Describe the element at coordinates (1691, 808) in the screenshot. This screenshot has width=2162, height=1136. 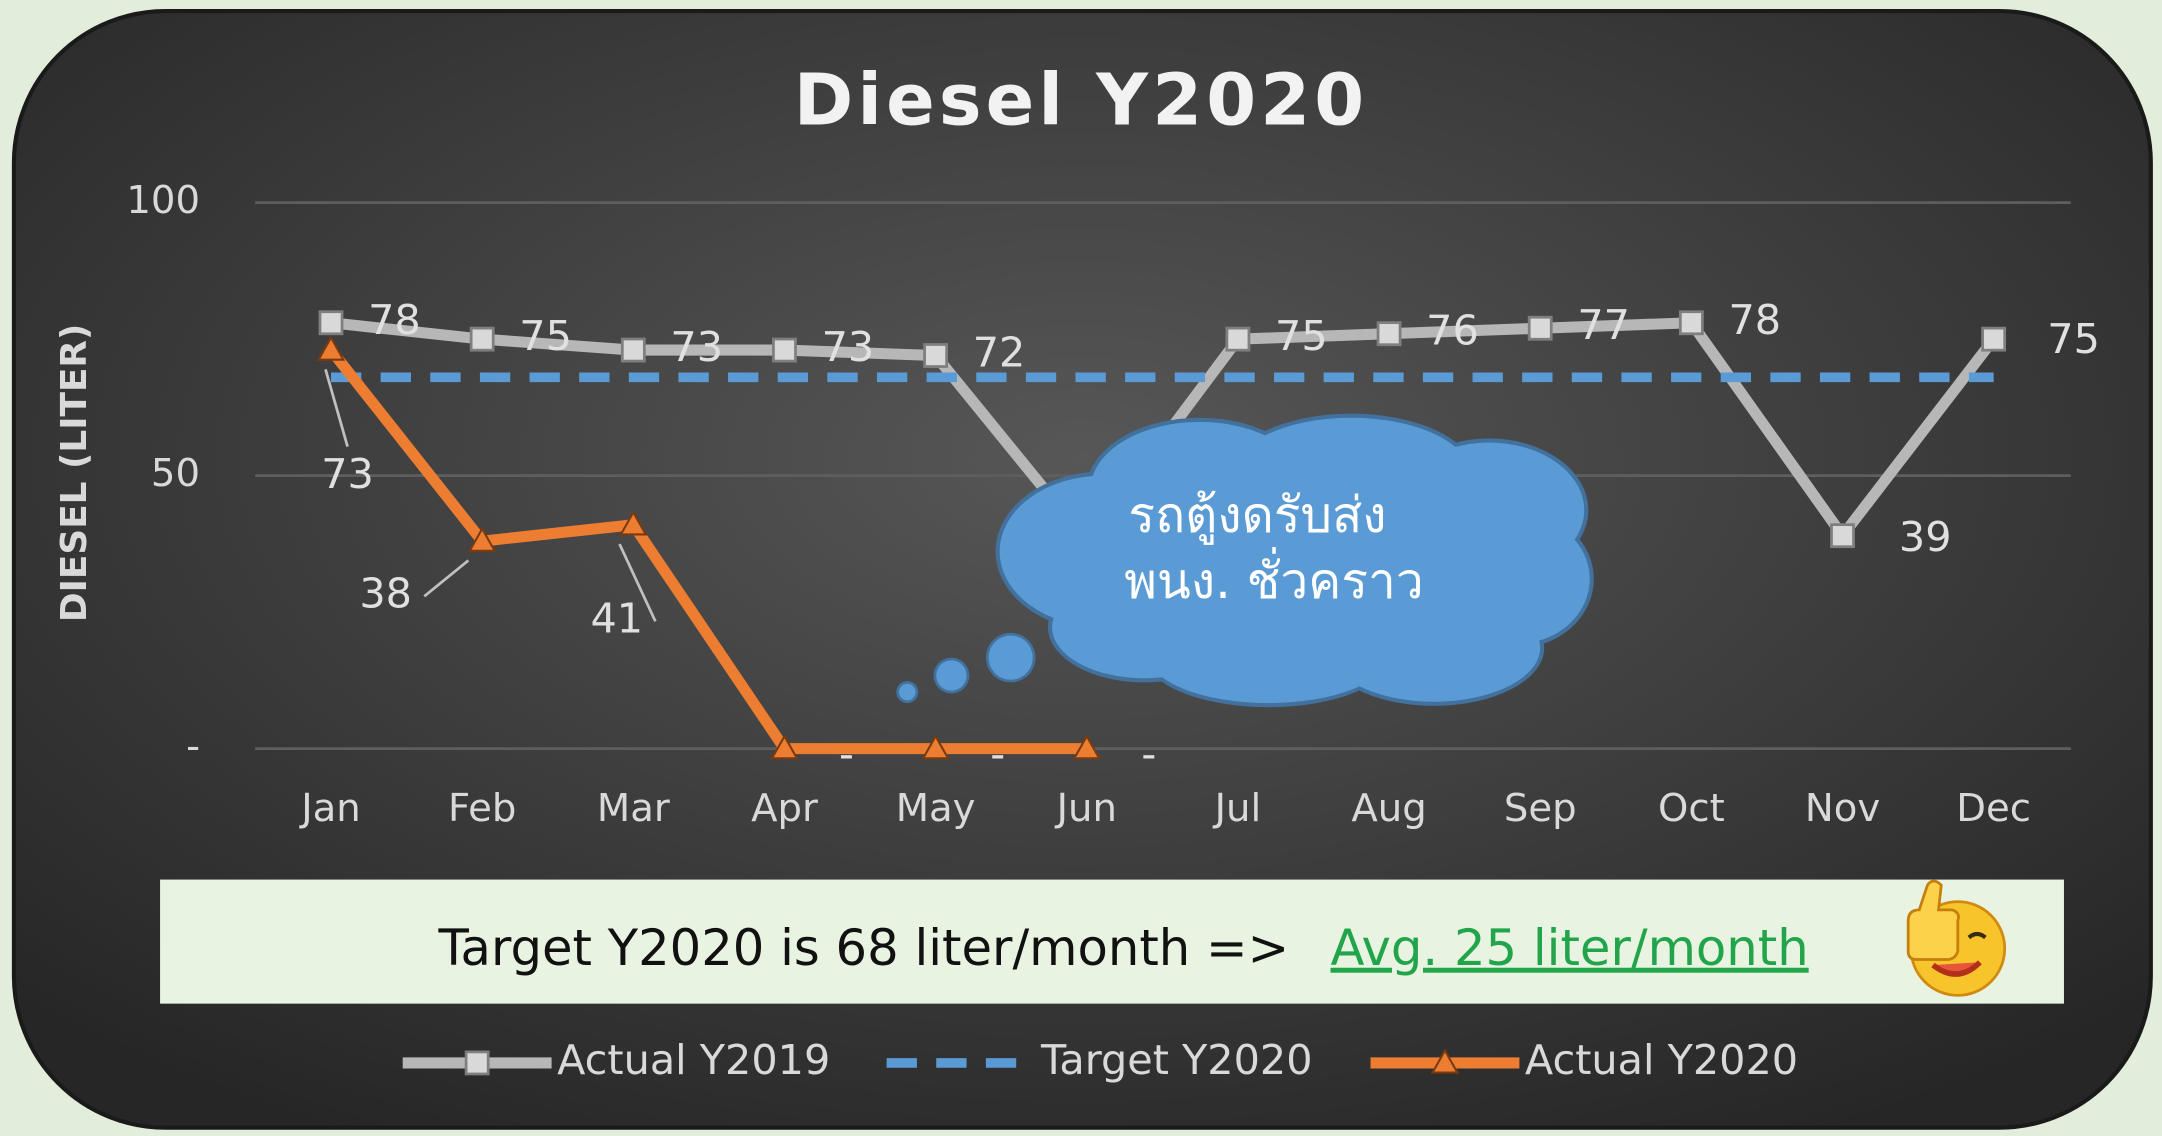
I see `x-tick-label: Oct` at that location.